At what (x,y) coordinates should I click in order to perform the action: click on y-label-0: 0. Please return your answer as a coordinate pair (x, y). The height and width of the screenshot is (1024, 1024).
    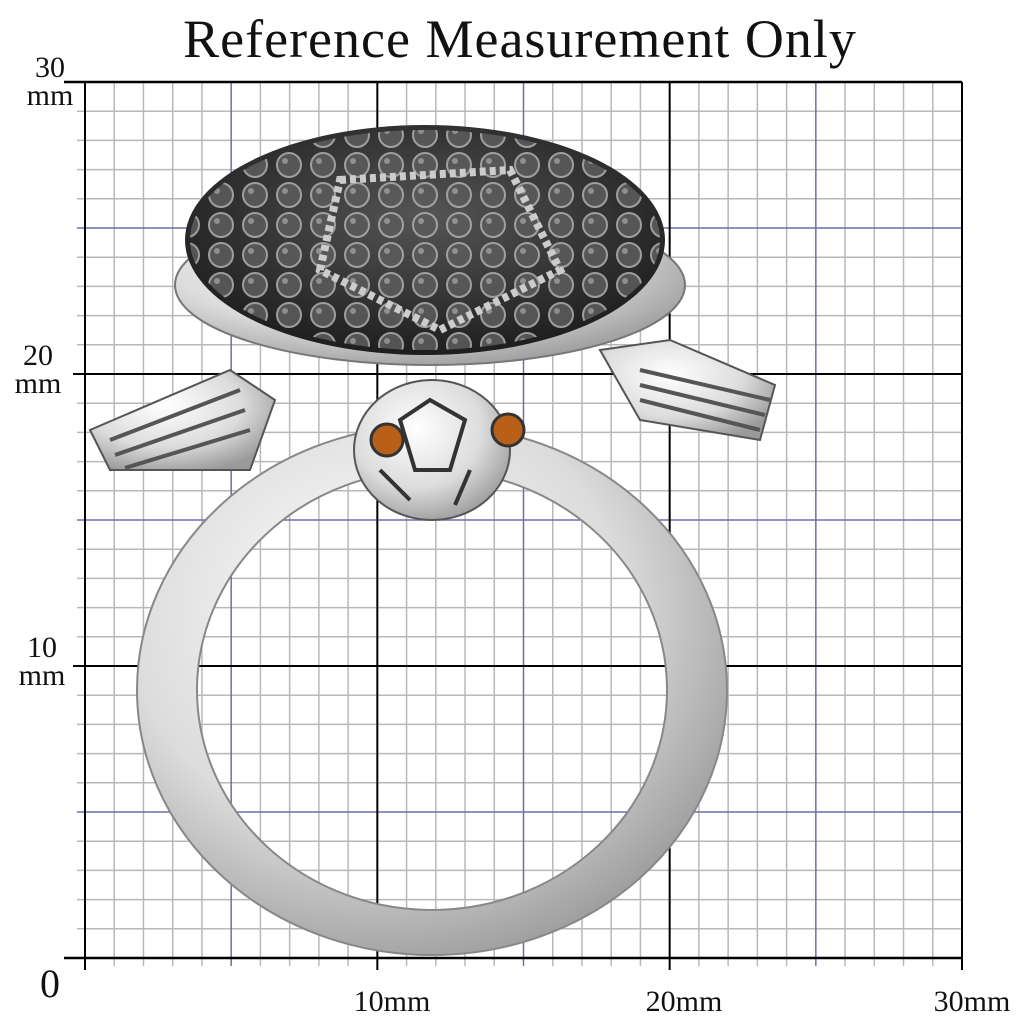
    Looking at the image, I should click on (50, 983).